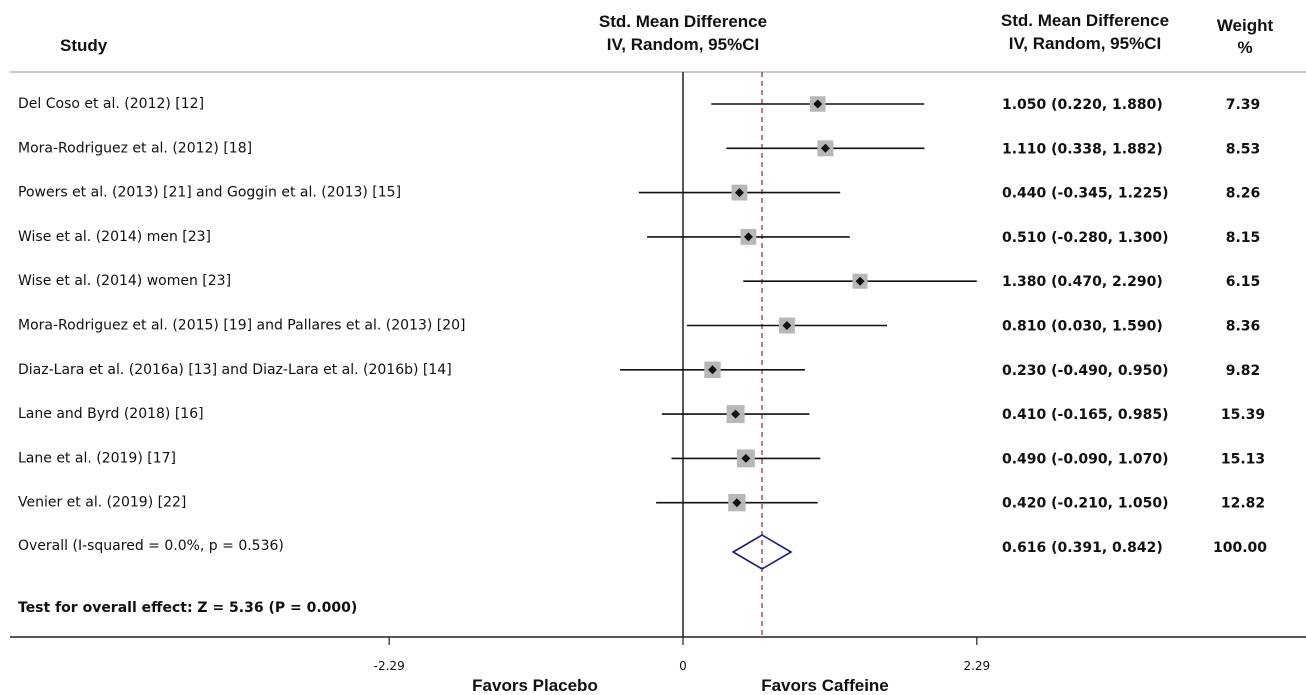  Describe the element at coordinates (1243, 105) in the screenshot. I see `weight-value: 7.39` at that location.